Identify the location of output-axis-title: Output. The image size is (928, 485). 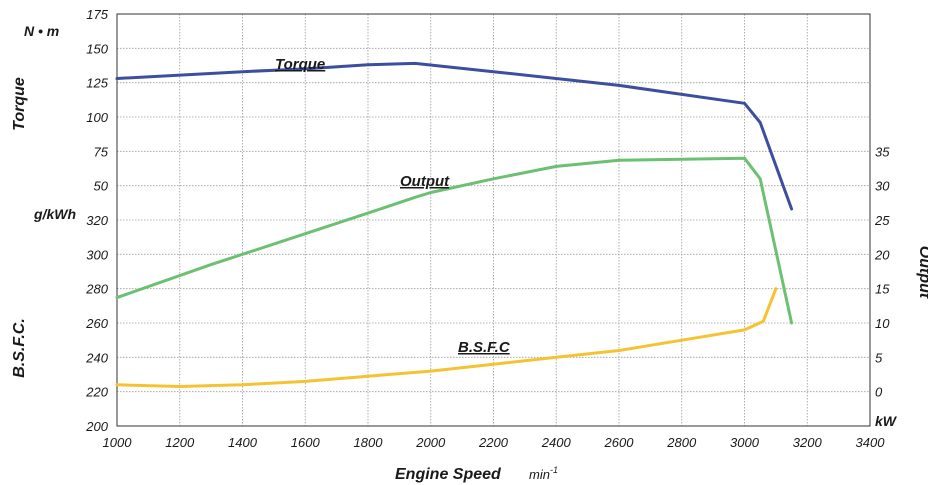
(922, 272).